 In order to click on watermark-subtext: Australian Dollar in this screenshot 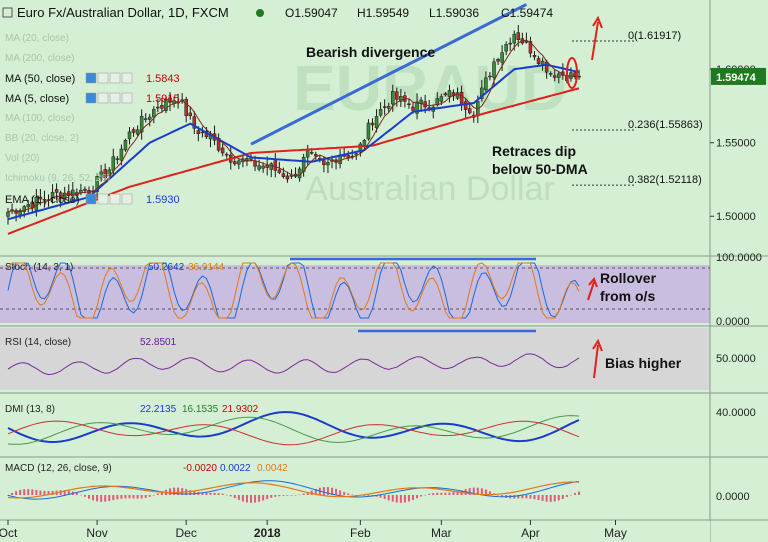, I will do `click(429, 189)`.